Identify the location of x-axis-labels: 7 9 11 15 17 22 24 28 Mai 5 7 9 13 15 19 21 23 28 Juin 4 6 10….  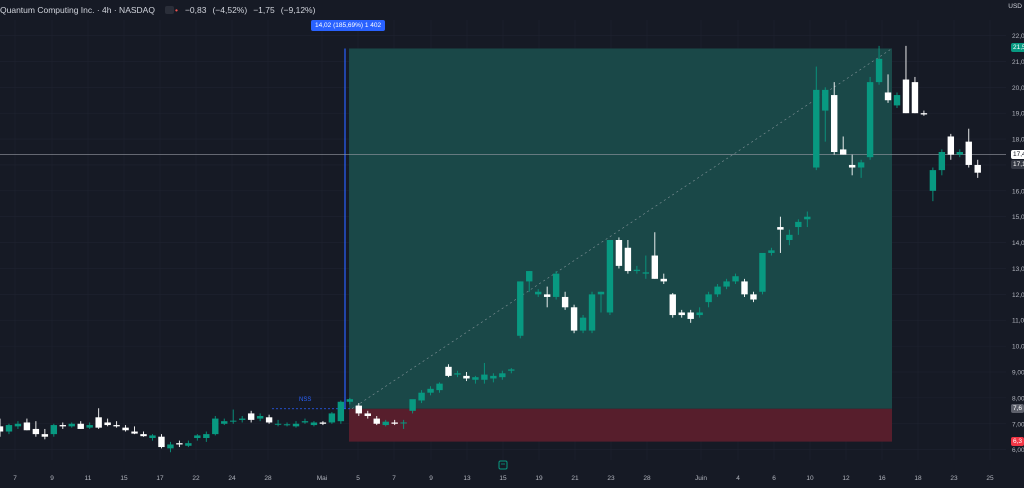
(503, 478).